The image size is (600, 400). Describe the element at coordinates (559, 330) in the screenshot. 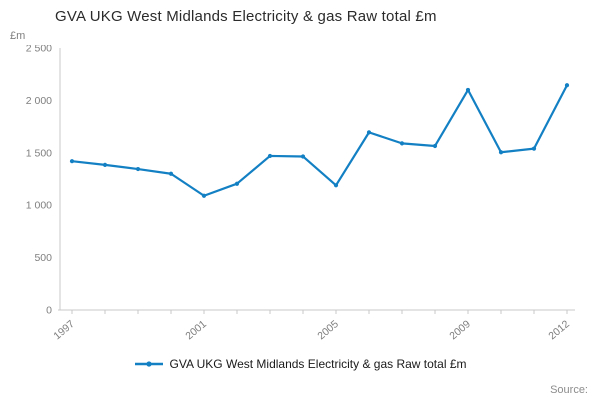

I see `x-tick-label: 2012` at that location.